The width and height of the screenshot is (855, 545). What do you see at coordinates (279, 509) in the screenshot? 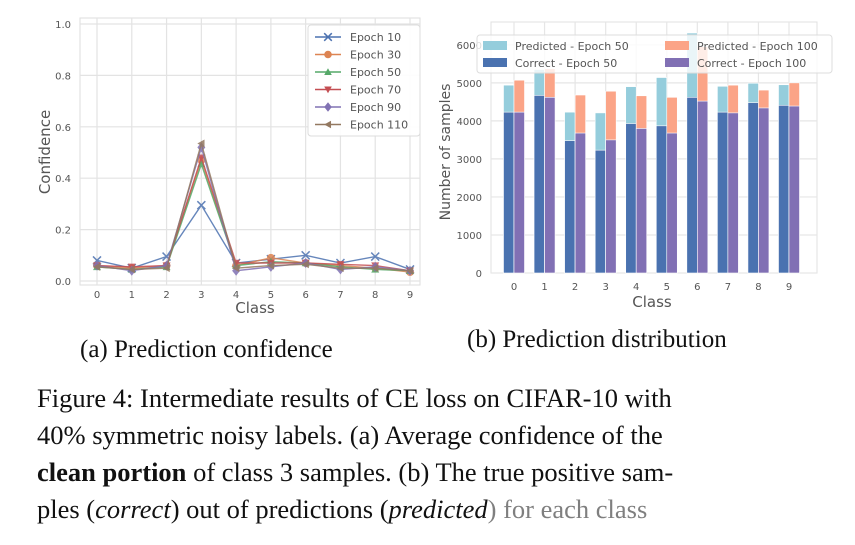
I see `caption-text: ) out of predictions (` at bounding box center [279, 509].